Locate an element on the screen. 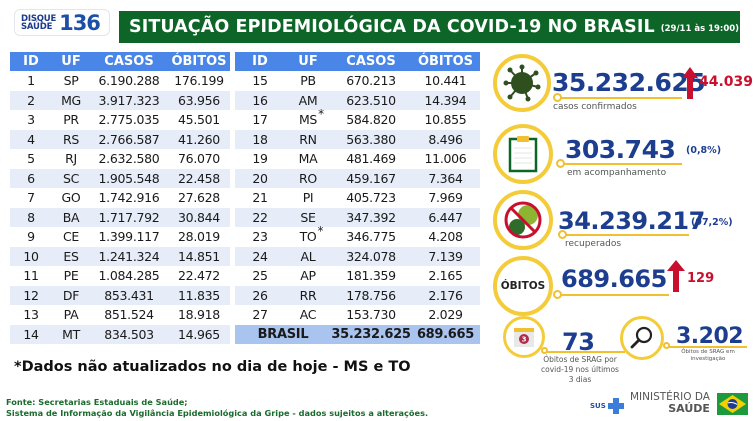 The width and height of the screenshot is (754, 421). cell-obitos: 7.364 is located at coordinates (445, 178).